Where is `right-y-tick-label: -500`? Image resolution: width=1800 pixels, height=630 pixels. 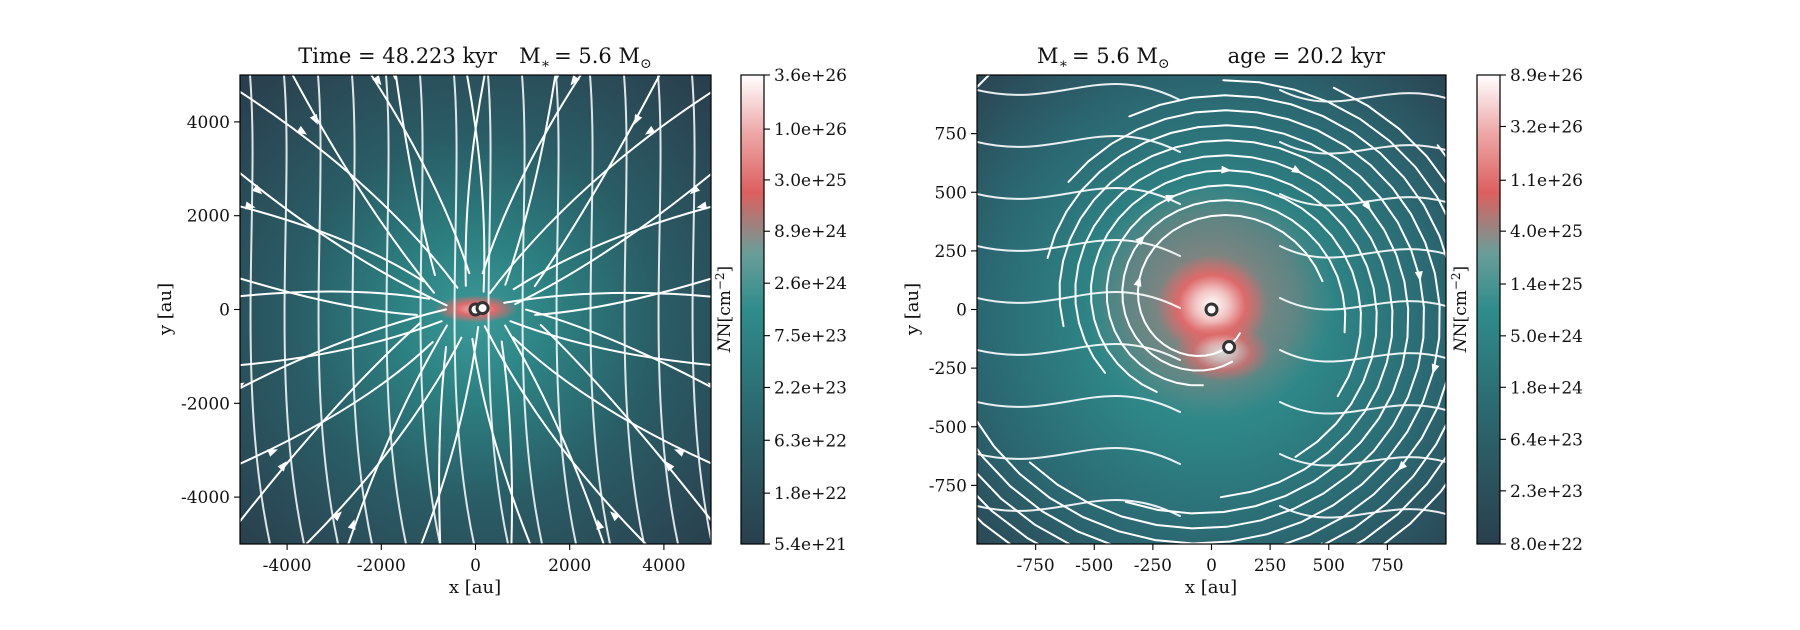
right-y-tick-label: -500 is located at coordinates (948, 428).